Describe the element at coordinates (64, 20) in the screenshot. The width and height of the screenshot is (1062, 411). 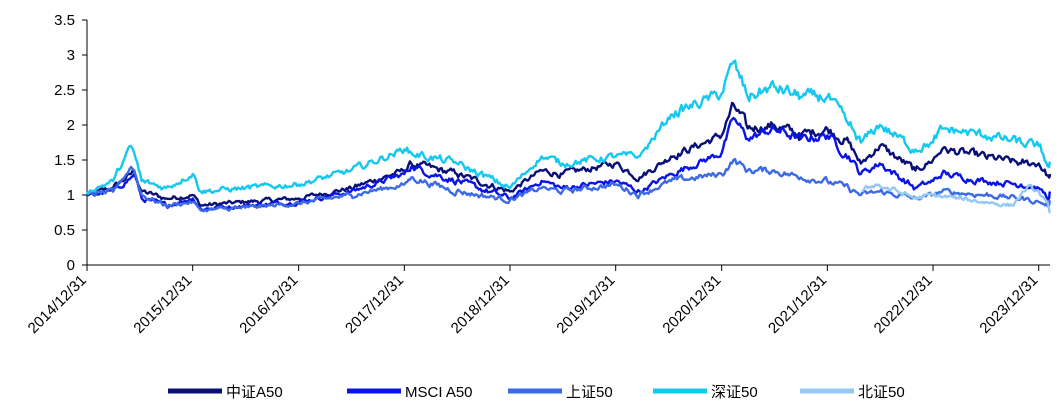
I see `y-tick-label: 3.5` at that location.